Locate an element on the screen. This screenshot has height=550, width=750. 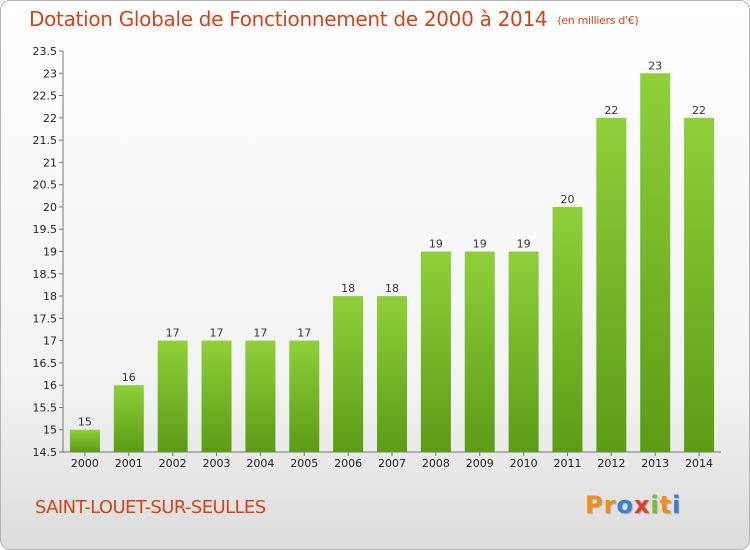
logo-letter: t is located at coordinates (666, 505).